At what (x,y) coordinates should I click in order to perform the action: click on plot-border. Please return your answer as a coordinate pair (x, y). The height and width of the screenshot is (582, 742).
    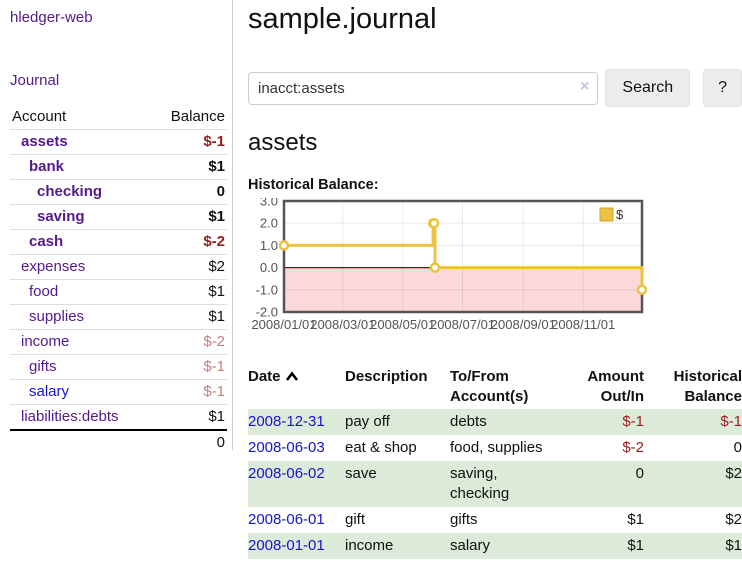
    Looking at the image, I should click on (463, 256).